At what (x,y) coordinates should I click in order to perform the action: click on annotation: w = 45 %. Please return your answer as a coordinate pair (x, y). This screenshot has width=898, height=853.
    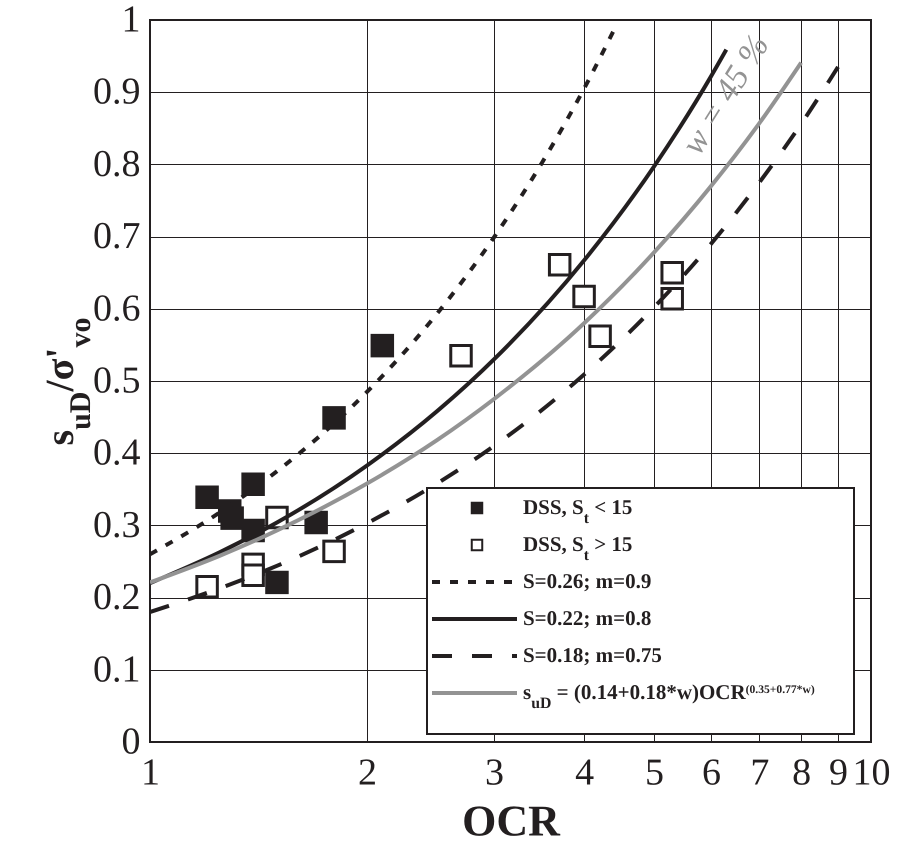
    Looking at the image, I should click on (725, 95).